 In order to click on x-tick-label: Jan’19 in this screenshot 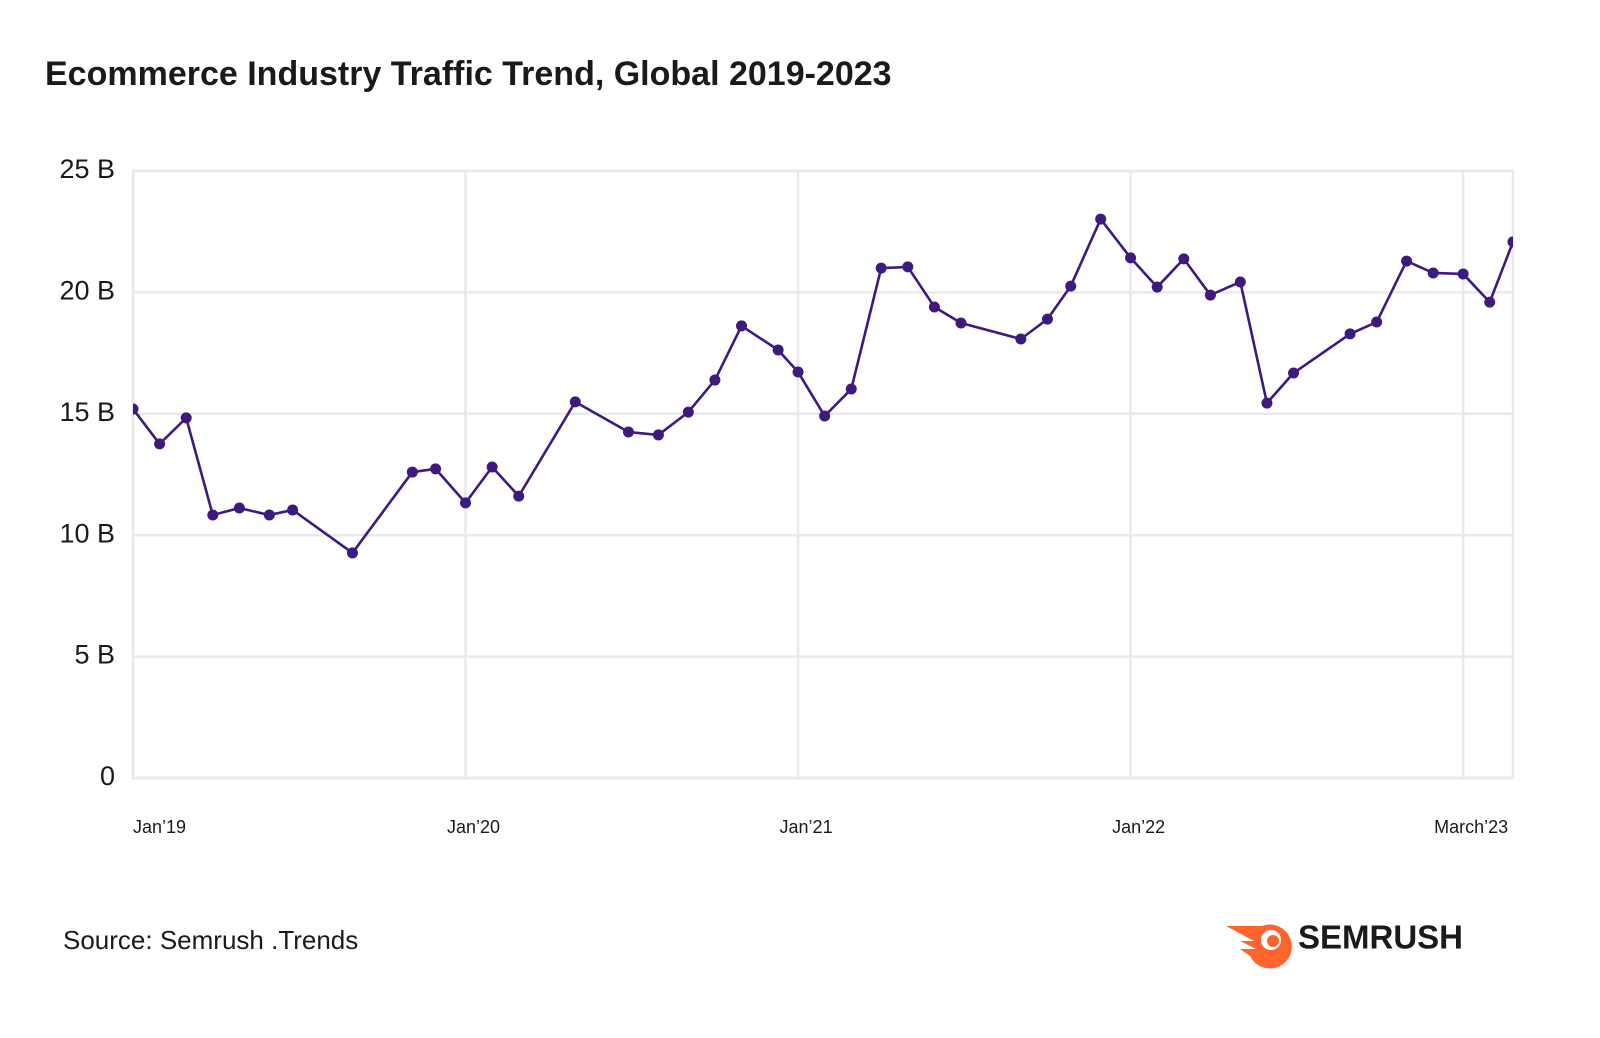, I will do `click(159, 827)`.